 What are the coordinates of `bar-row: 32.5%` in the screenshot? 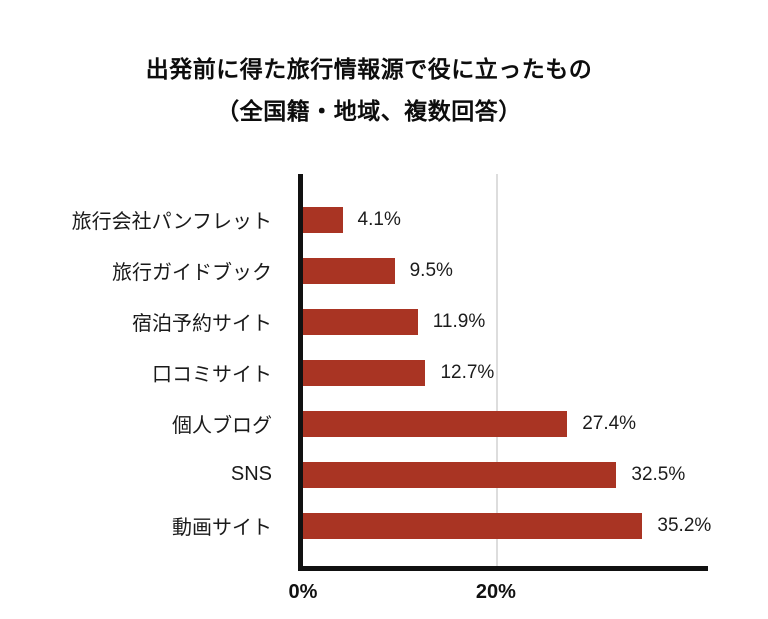 It's located at (505, 474).